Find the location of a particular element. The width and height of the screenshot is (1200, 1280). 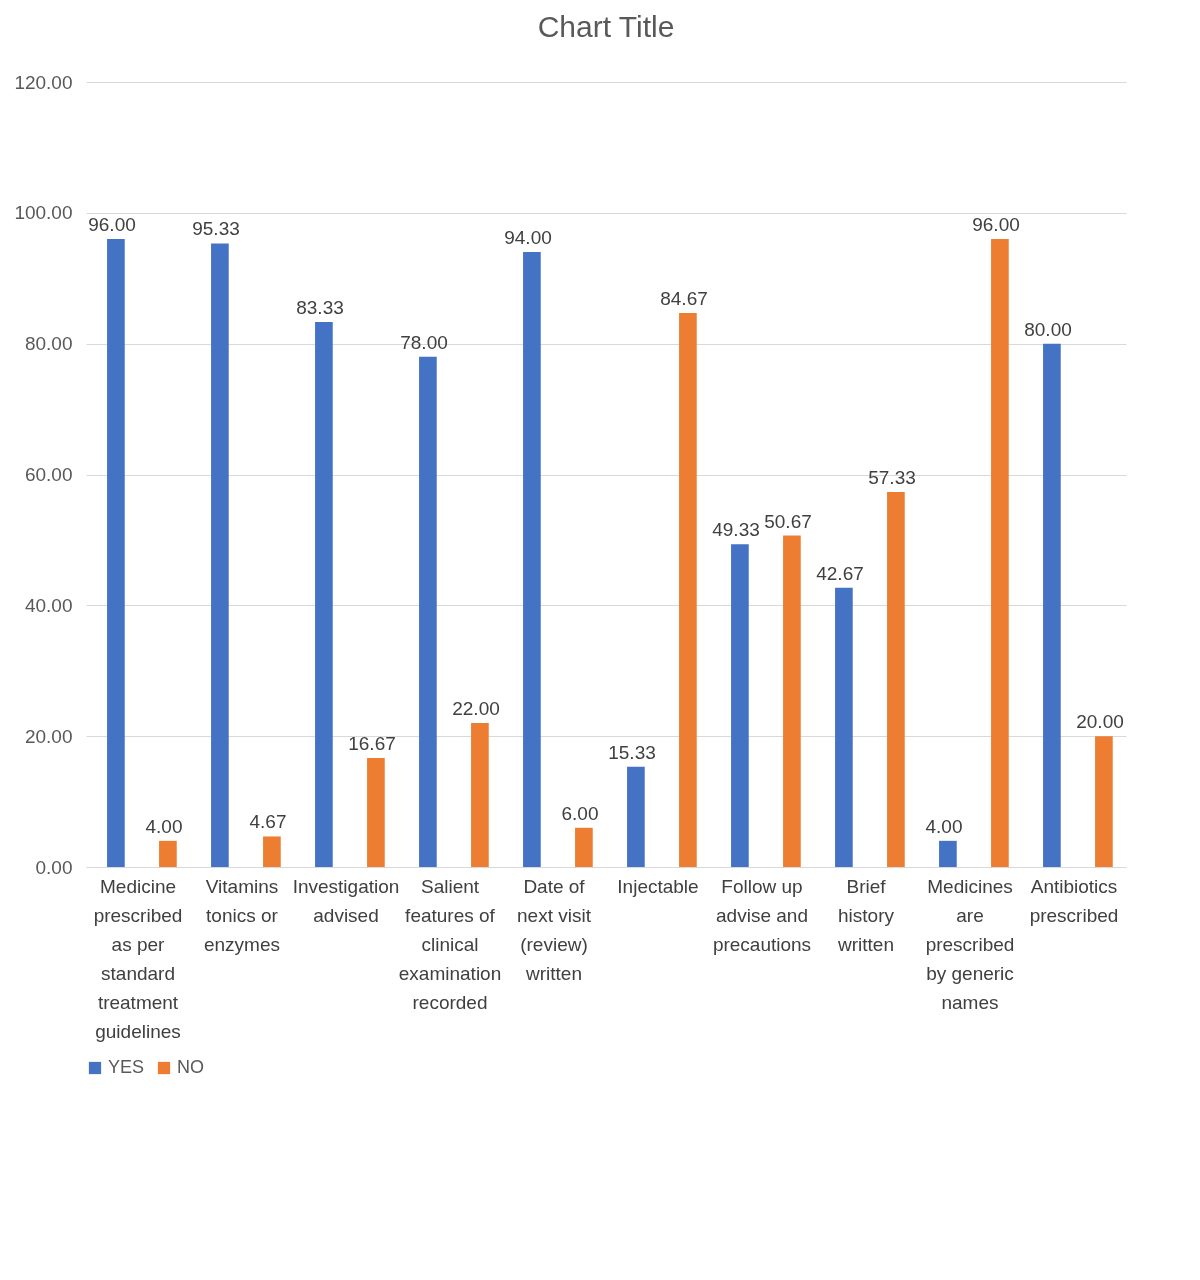

x-tick-label: Follow up advise and precautions is located at coordinates (762, 915).